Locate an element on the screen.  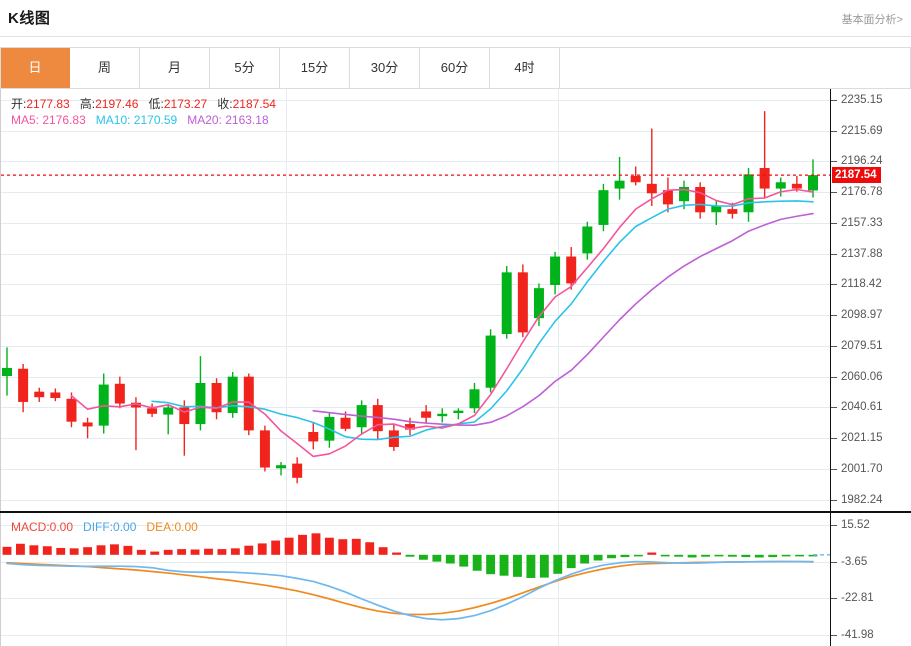
price-axis-label: 2157.33 is located at coordinates (862, 222).